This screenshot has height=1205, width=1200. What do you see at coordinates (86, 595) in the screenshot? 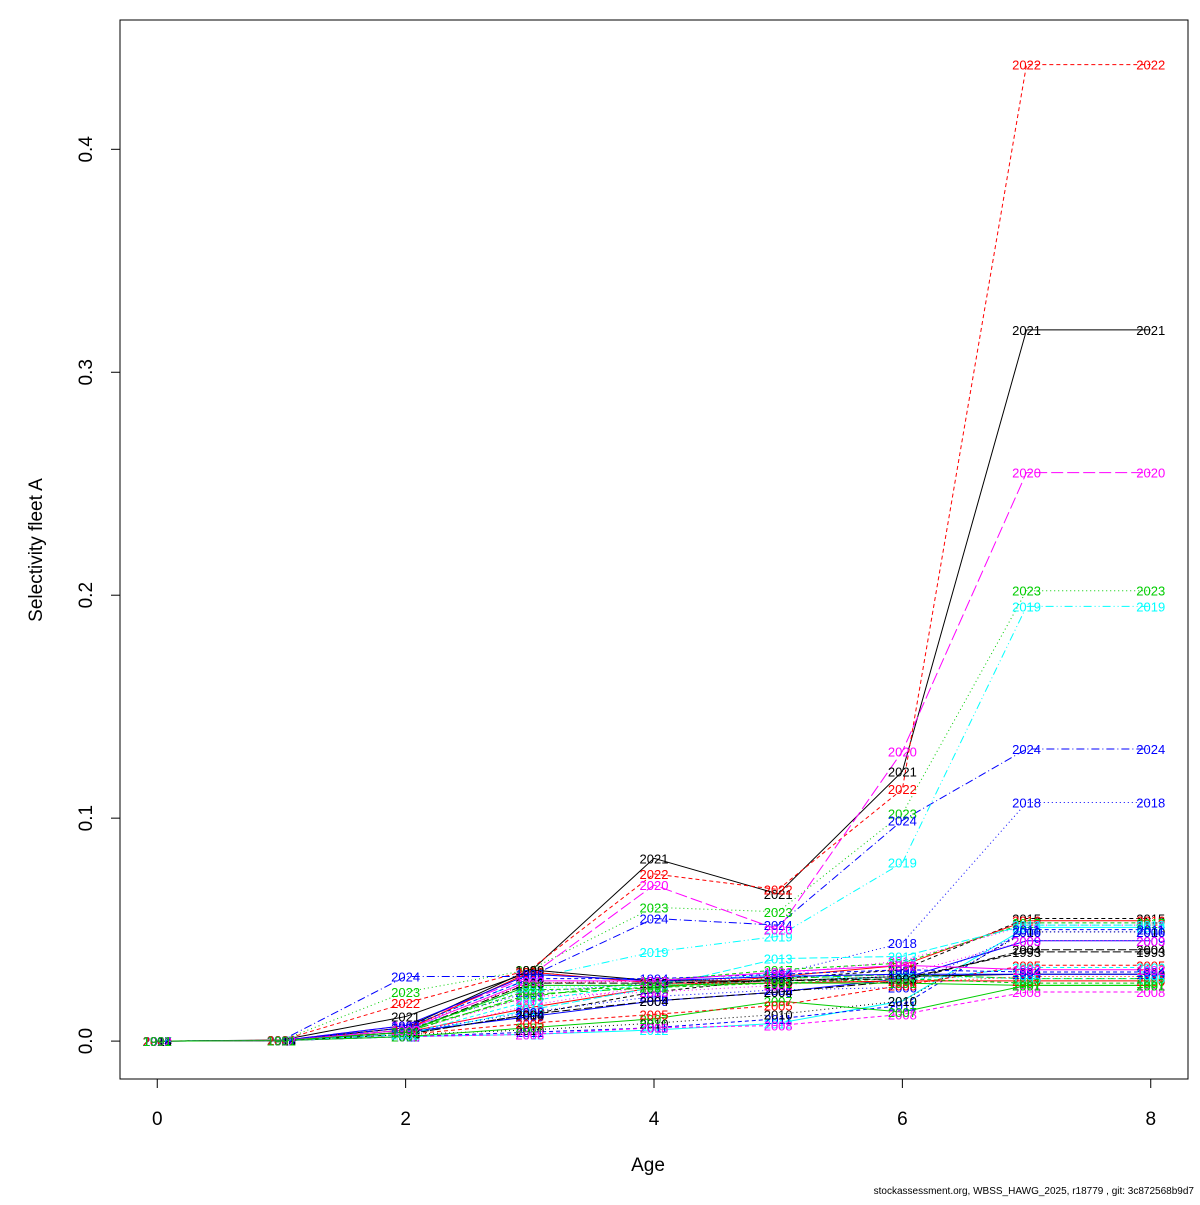
I see `y-tick-label: 0.2` at bounding box center [86, 595].